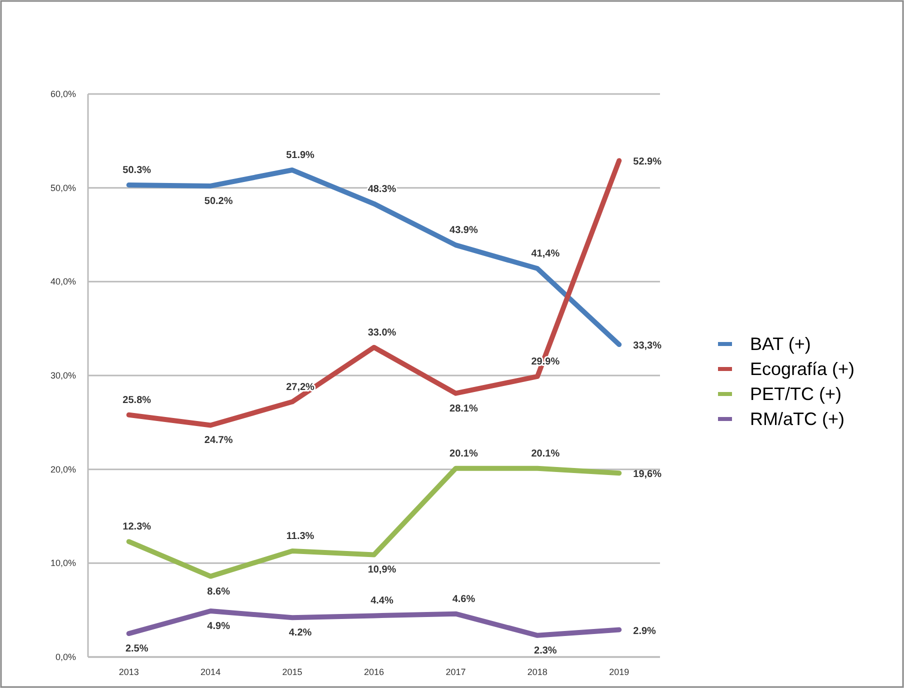 The width and height of the screenshot is (904, 688). I want to click on data-label: 50.3%, so click(137, 170).